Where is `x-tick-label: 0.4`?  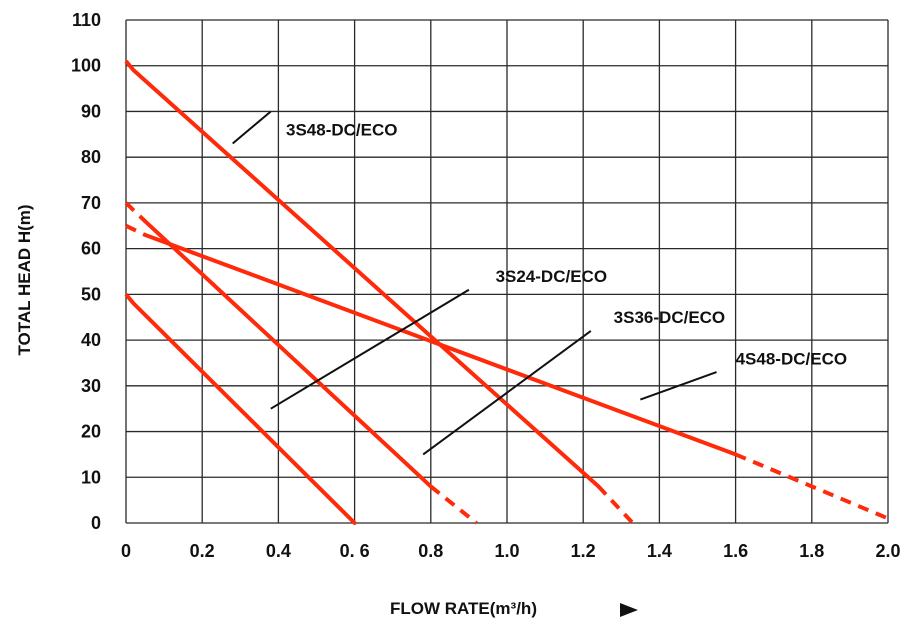 x-tick-label: 0.4 is located at coordinates (278, 551).